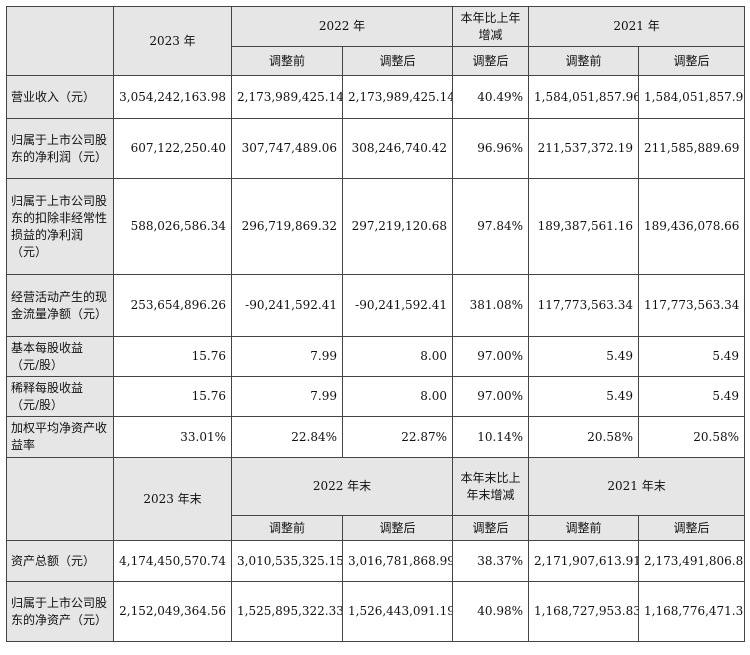  Describe the element at coordinates (584, 305) in the screenshot. I see `cell-2021-before: 117,773,563.34` at that location.